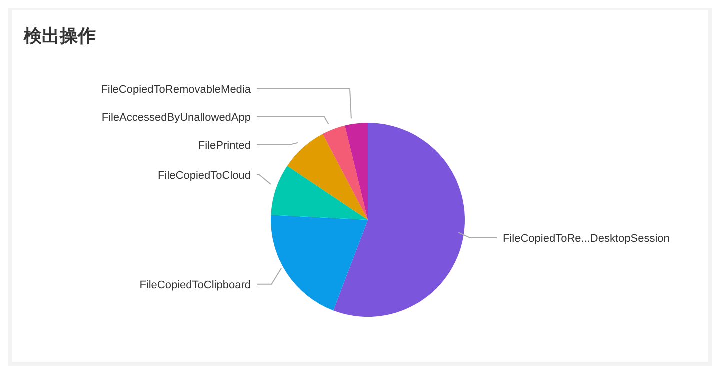 Image resolution: width=720 pixels, height=374 pixels. What do you see at coordinates (176, 90) in the screenshot?
I see `slice-label: FileCopiedToRemovableMedia` at bounding box center [176, 90].